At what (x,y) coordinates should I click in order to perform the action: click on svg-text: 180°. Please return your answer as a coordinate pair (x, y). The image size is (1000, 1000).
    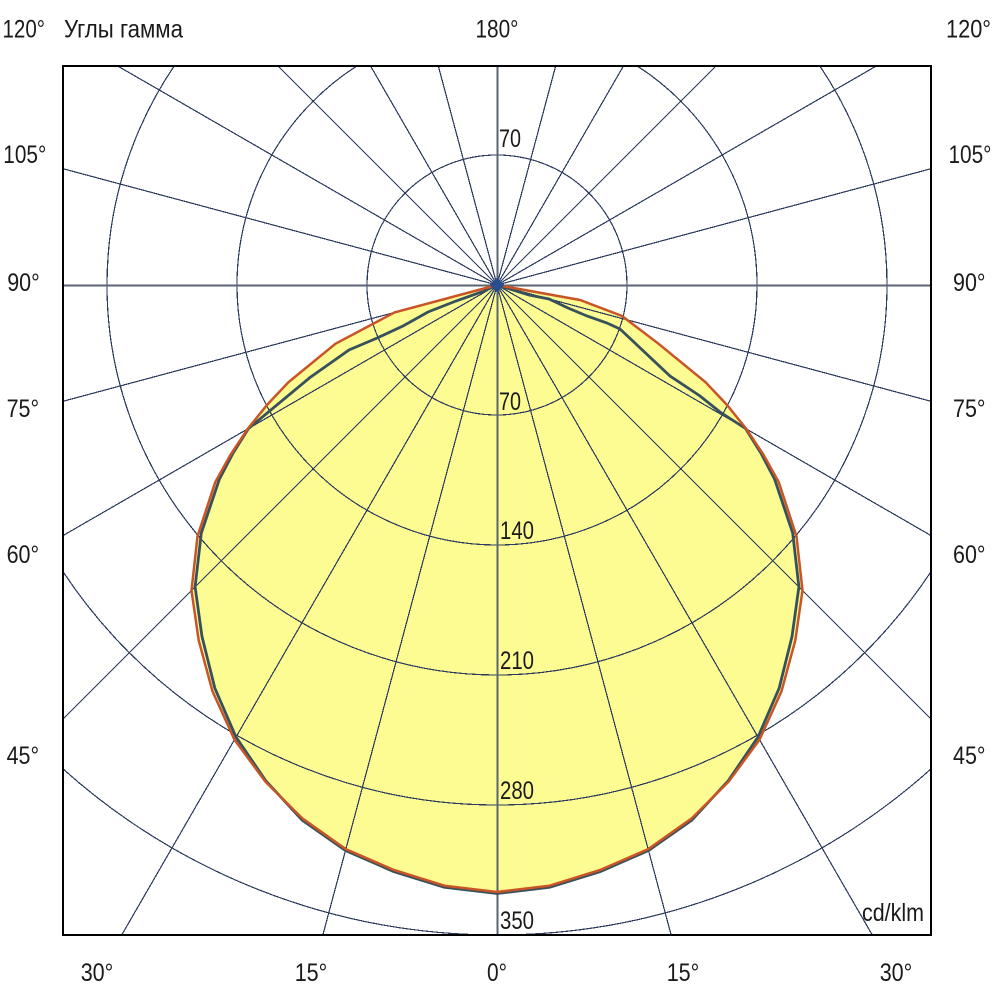
    Looking at the image, I should click on (497, 30).